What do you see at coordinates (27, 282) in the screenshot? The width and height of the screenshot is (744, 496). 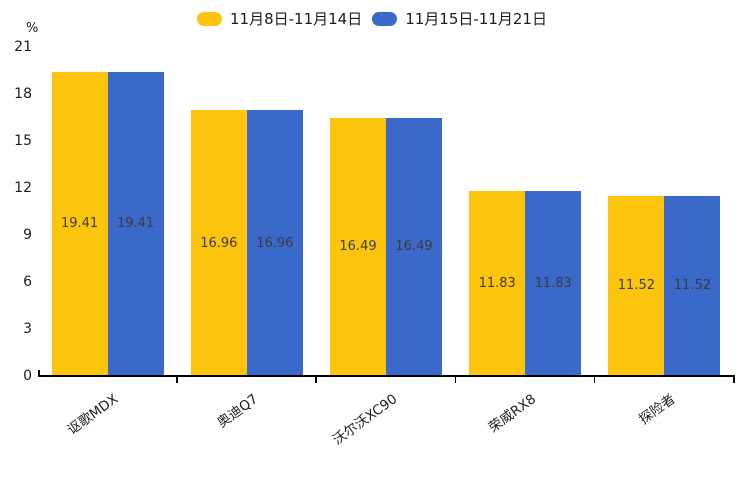 I see `y-axis-tick-label: 6` at bounding box center [27, 282].